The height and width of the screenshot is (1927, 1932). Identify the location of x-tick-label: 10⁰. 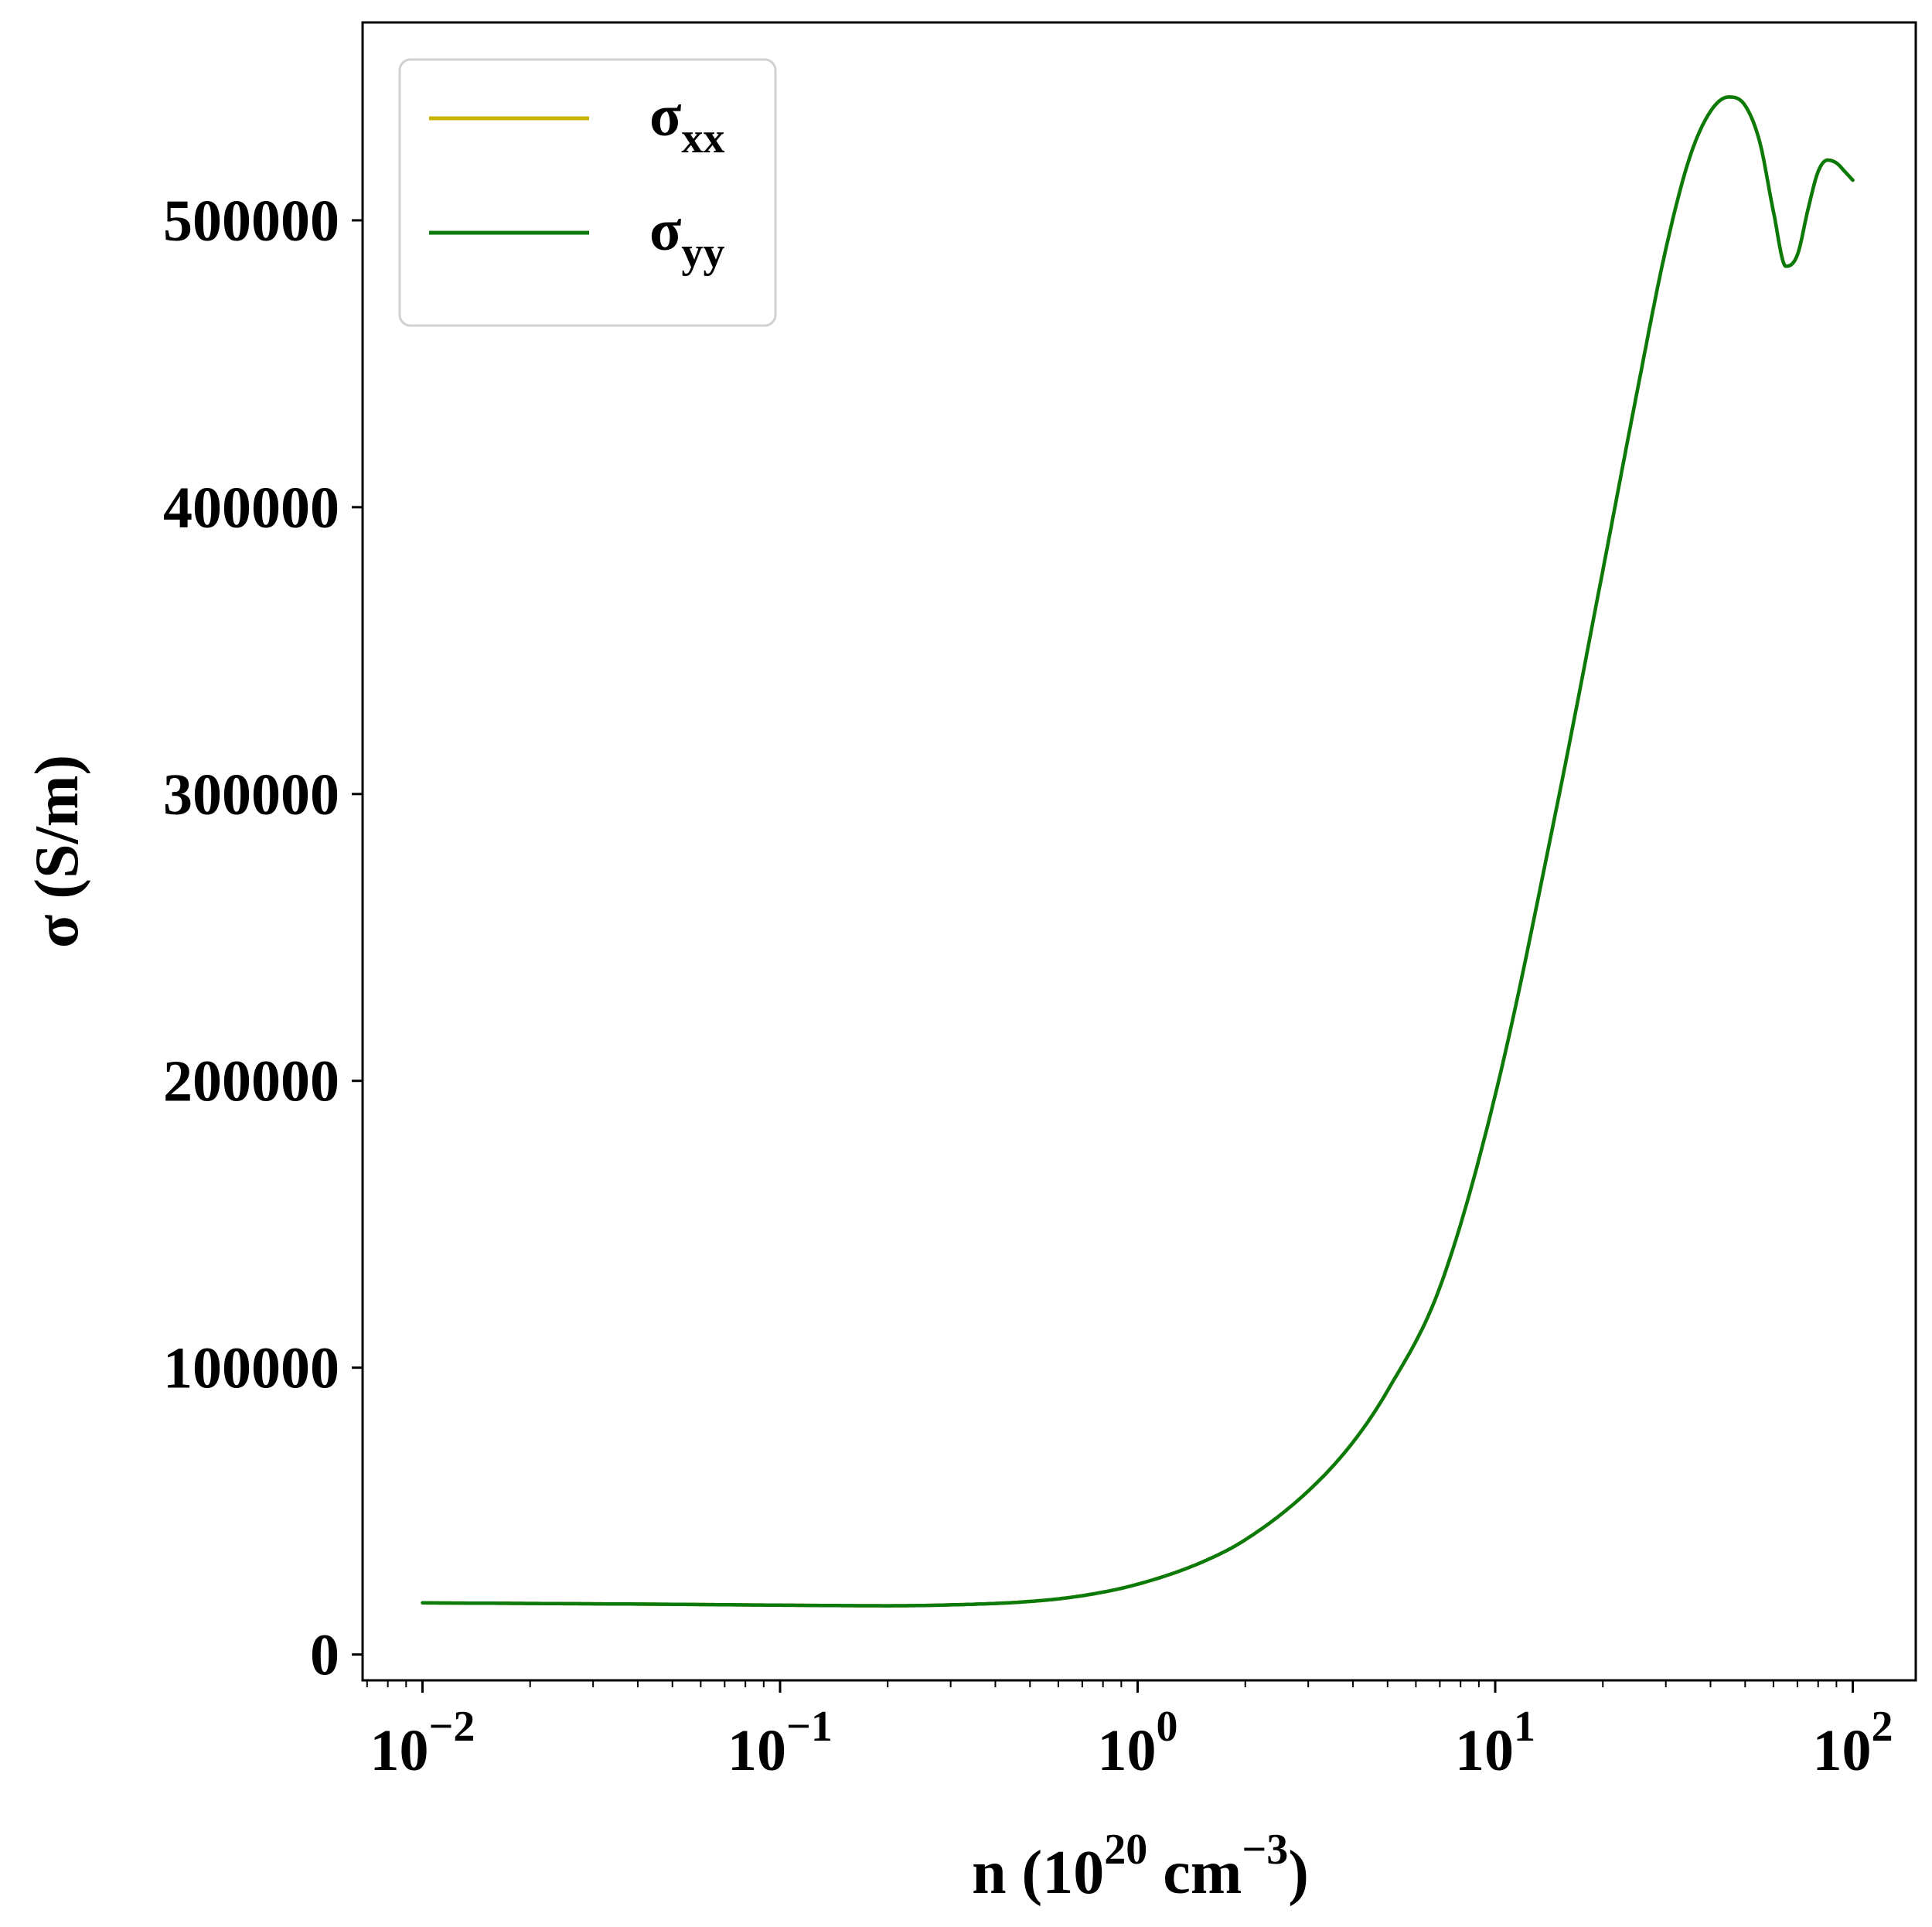
(1138, 1743).